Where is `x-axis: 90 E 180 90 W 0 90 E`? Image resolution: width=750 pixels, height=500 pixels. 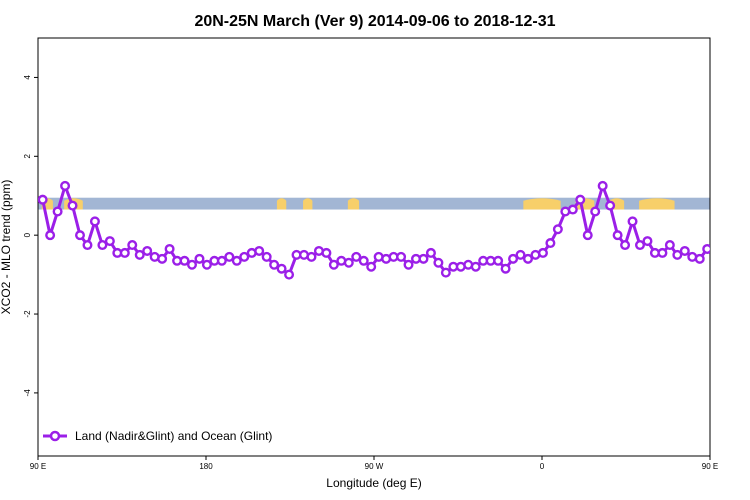
x-axis: 90 E 180 90 W 0 90 E is located at coordinates (374, 463).